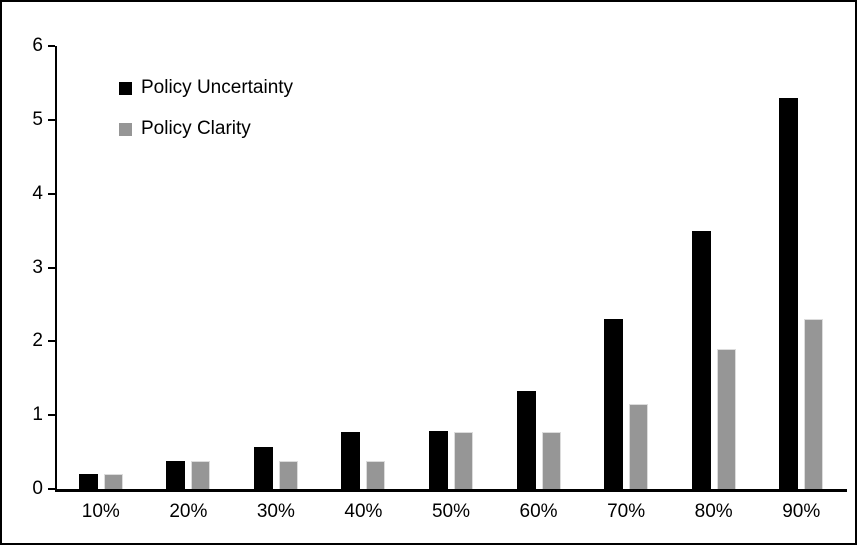 Image resolution: width=857 pixels, height=545 pixels. What do you see at coordinates (37, 45) in the screenshot?
I see `y-axis-tick-label: 6` at bounding box center [37, 45].